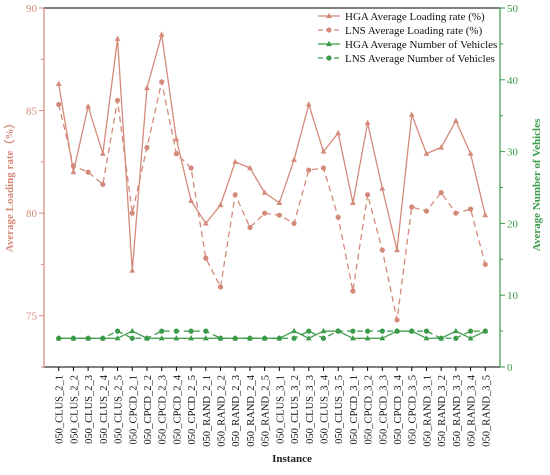  What do you see at coordinates (32, 112) in the screenshot?
I see `y-left-tick-label: 85` at bounding box center [32, 112].